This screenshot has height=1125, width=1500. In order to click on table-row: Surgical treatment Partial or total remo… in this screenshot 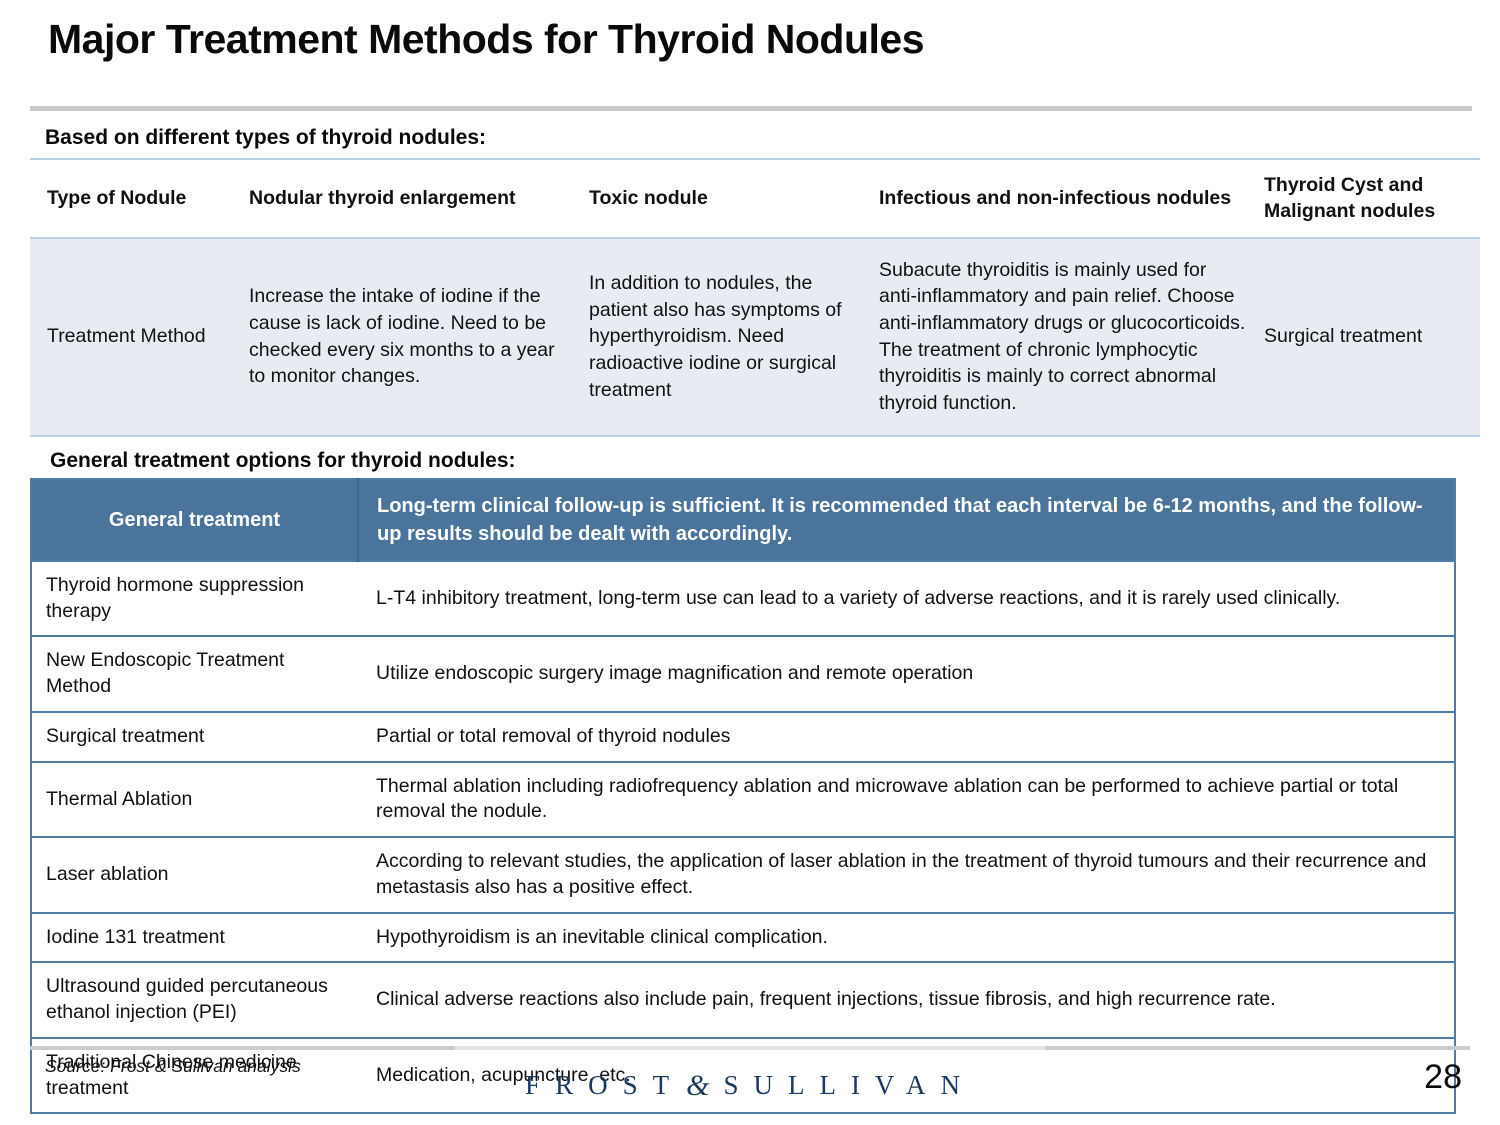, I will do `click(743, 736)`.